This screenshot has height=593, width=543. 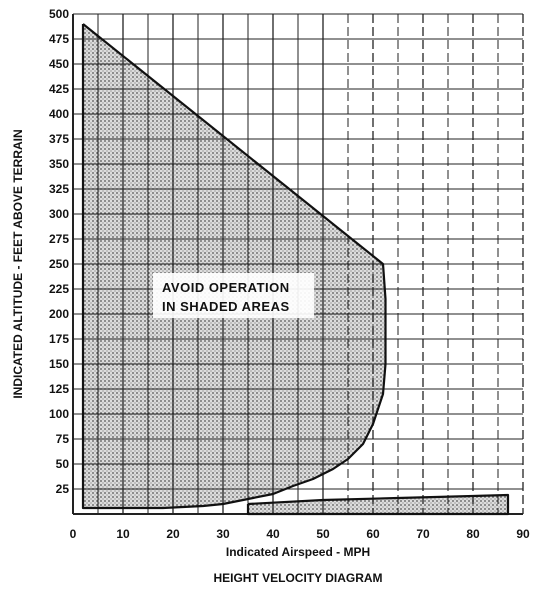 I want to click on y-tick-label: 475, so click(x=59, y=39).